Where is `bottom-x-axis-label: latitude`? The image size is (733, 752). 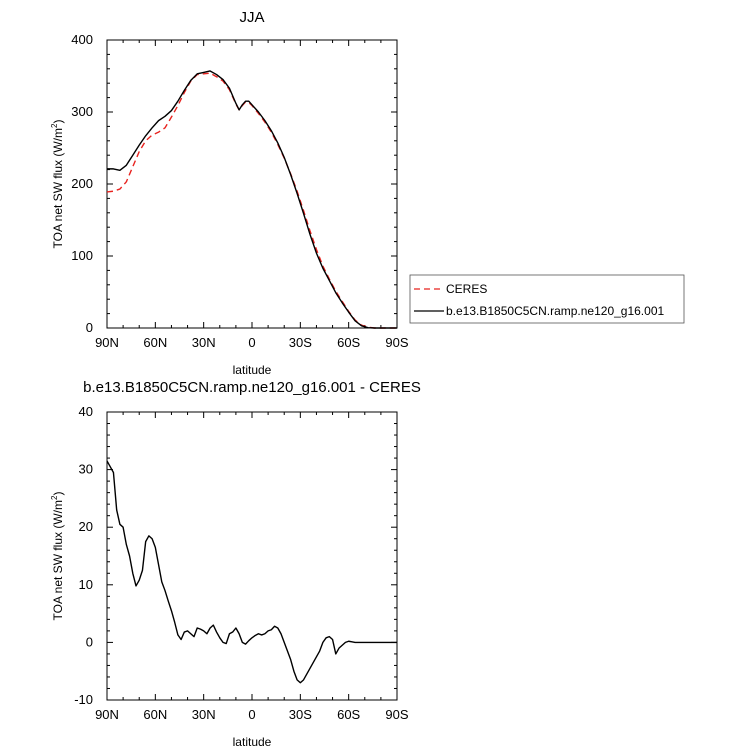 bottom-x-axis-label: latitude is located at coordinates (252, 742).